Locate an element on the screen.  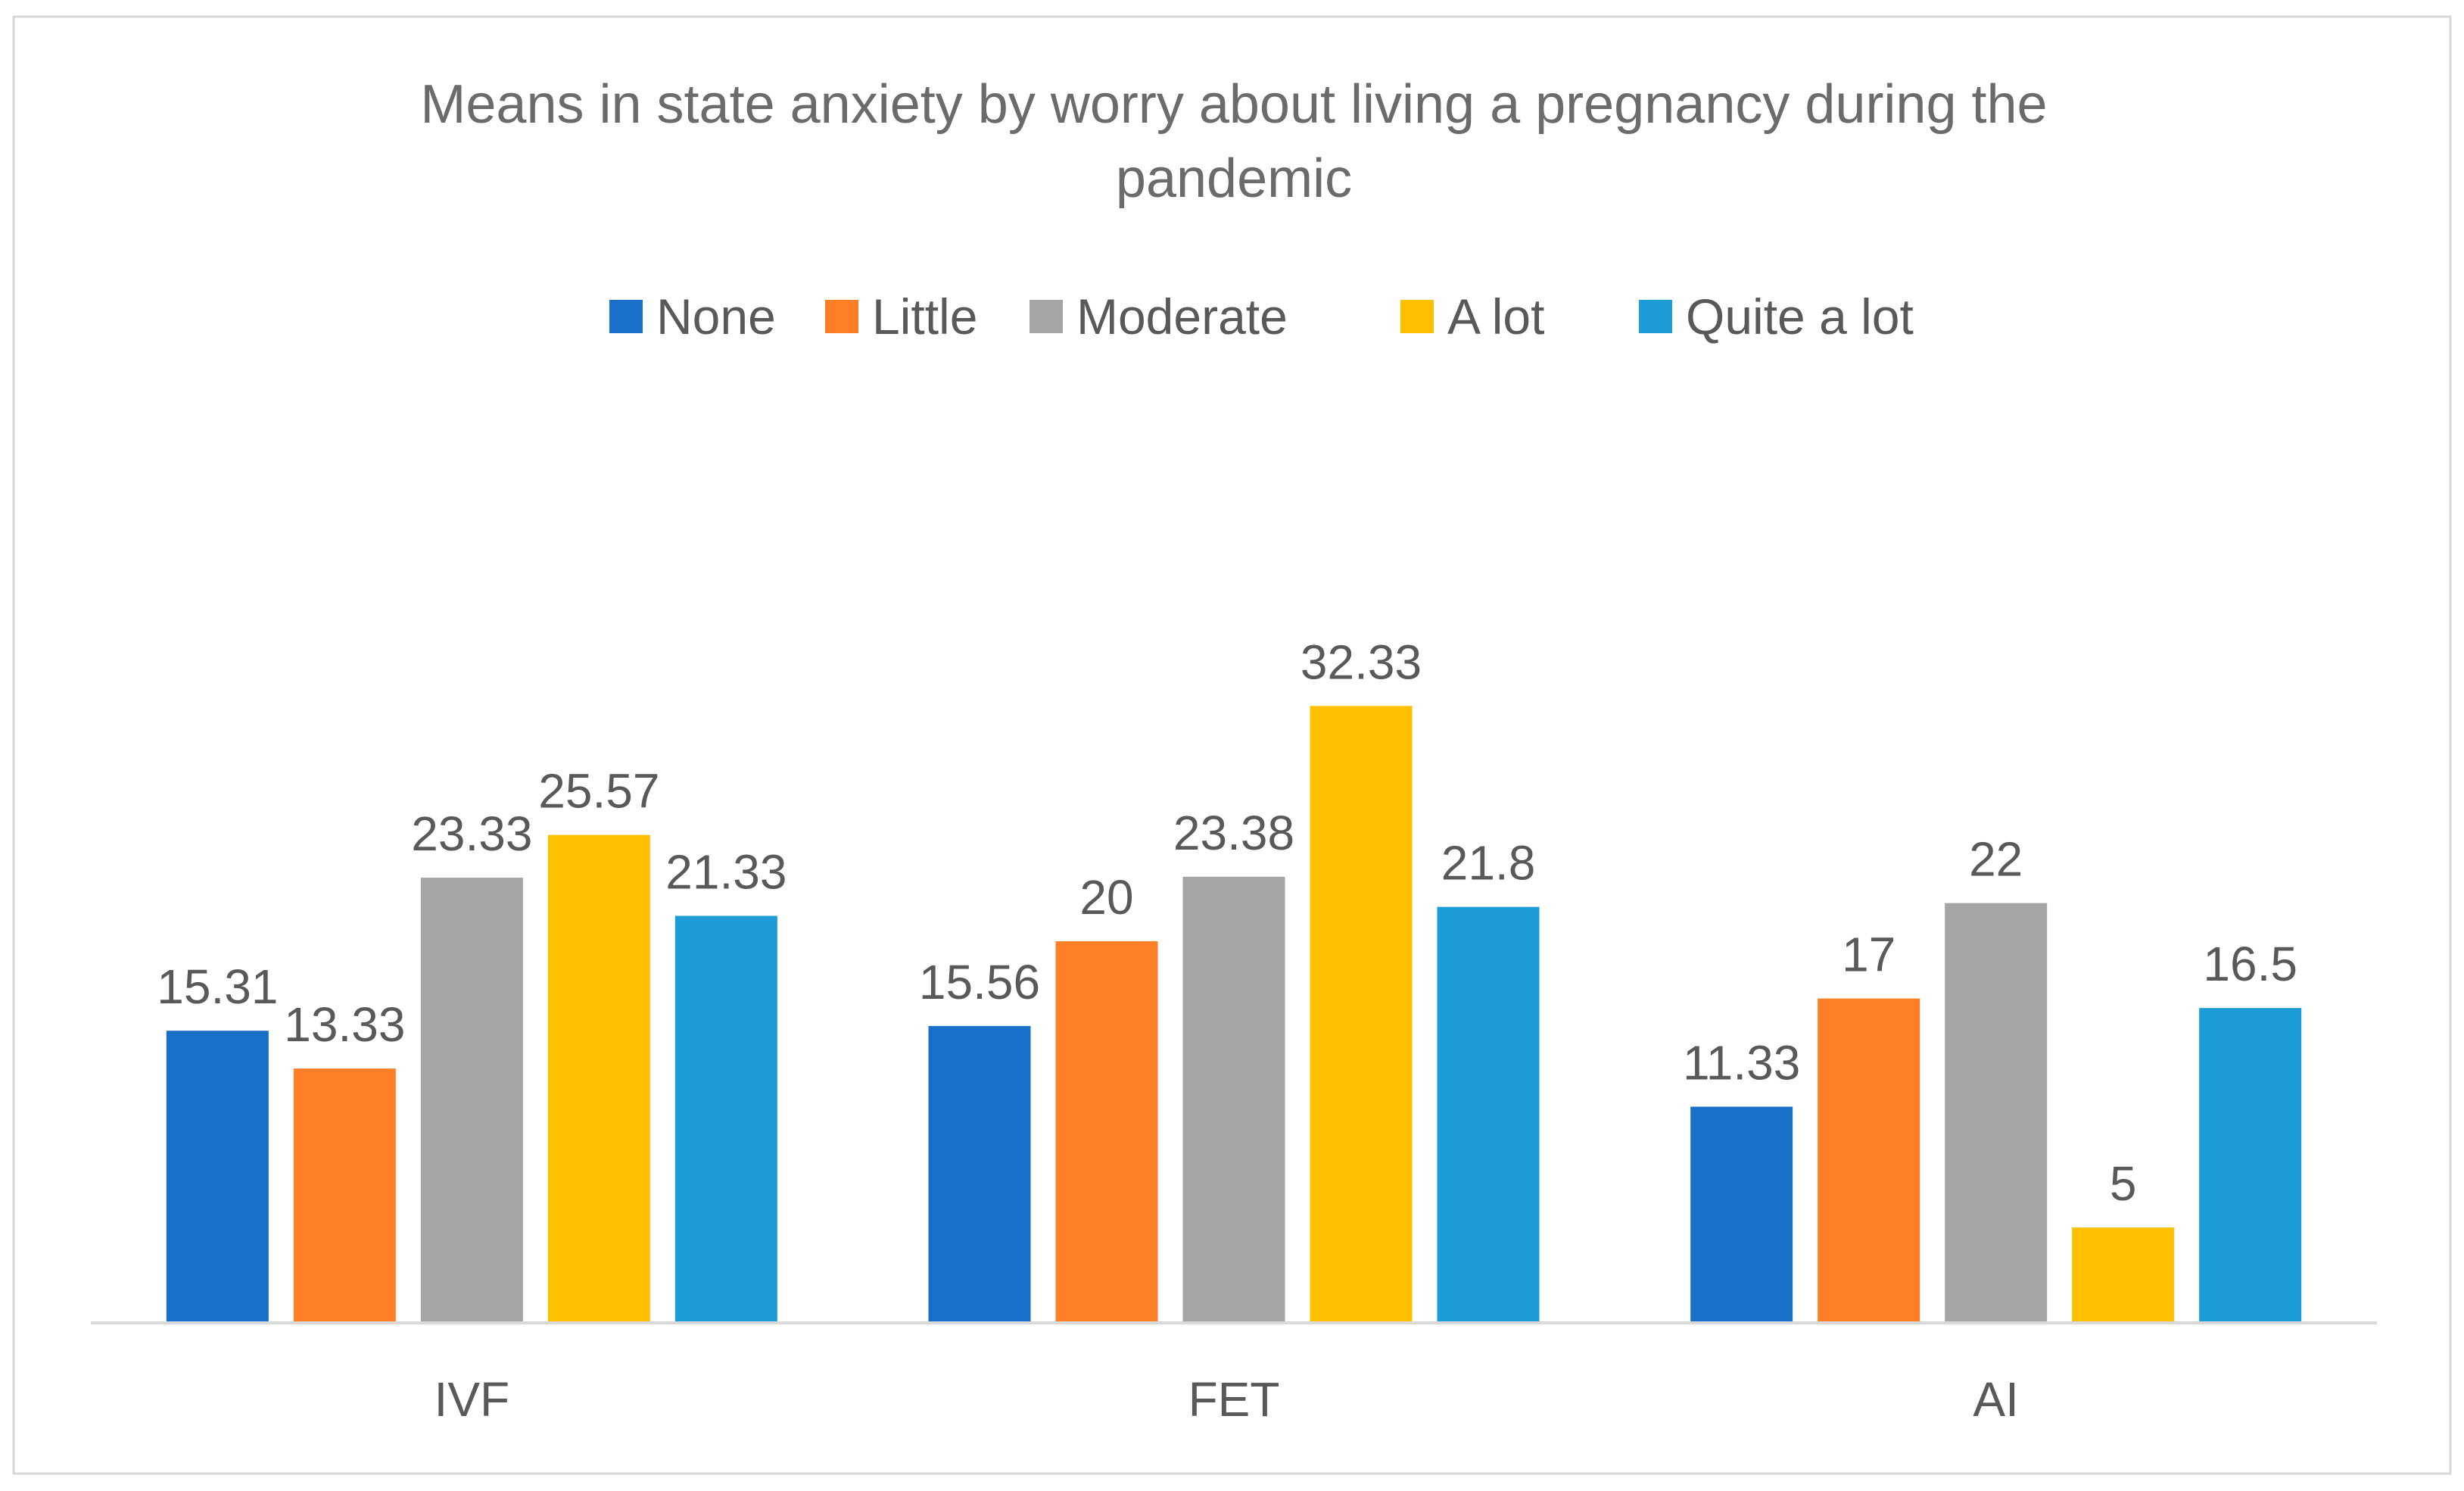
legend-swatch-none is located at coordinates (626, 316).